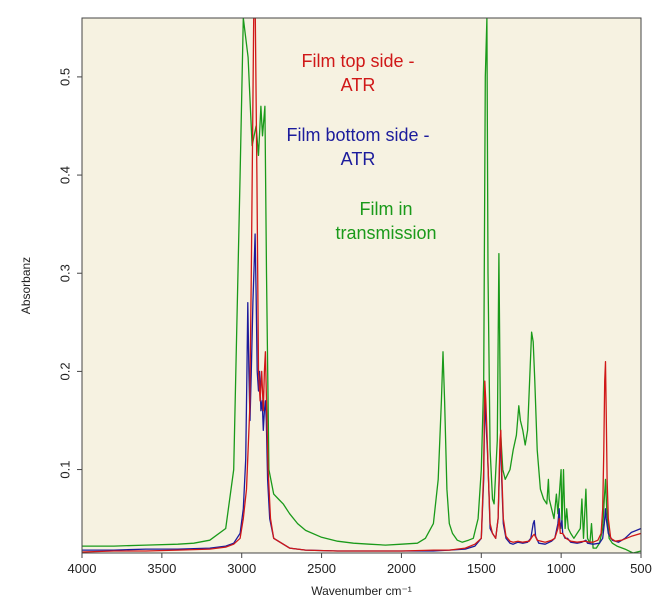 The height and width of the screenshot is (606, 654). Describe the element at coordinates (64, 77) in the screenshot. I see `y-tick-label: 0.5` at that location.